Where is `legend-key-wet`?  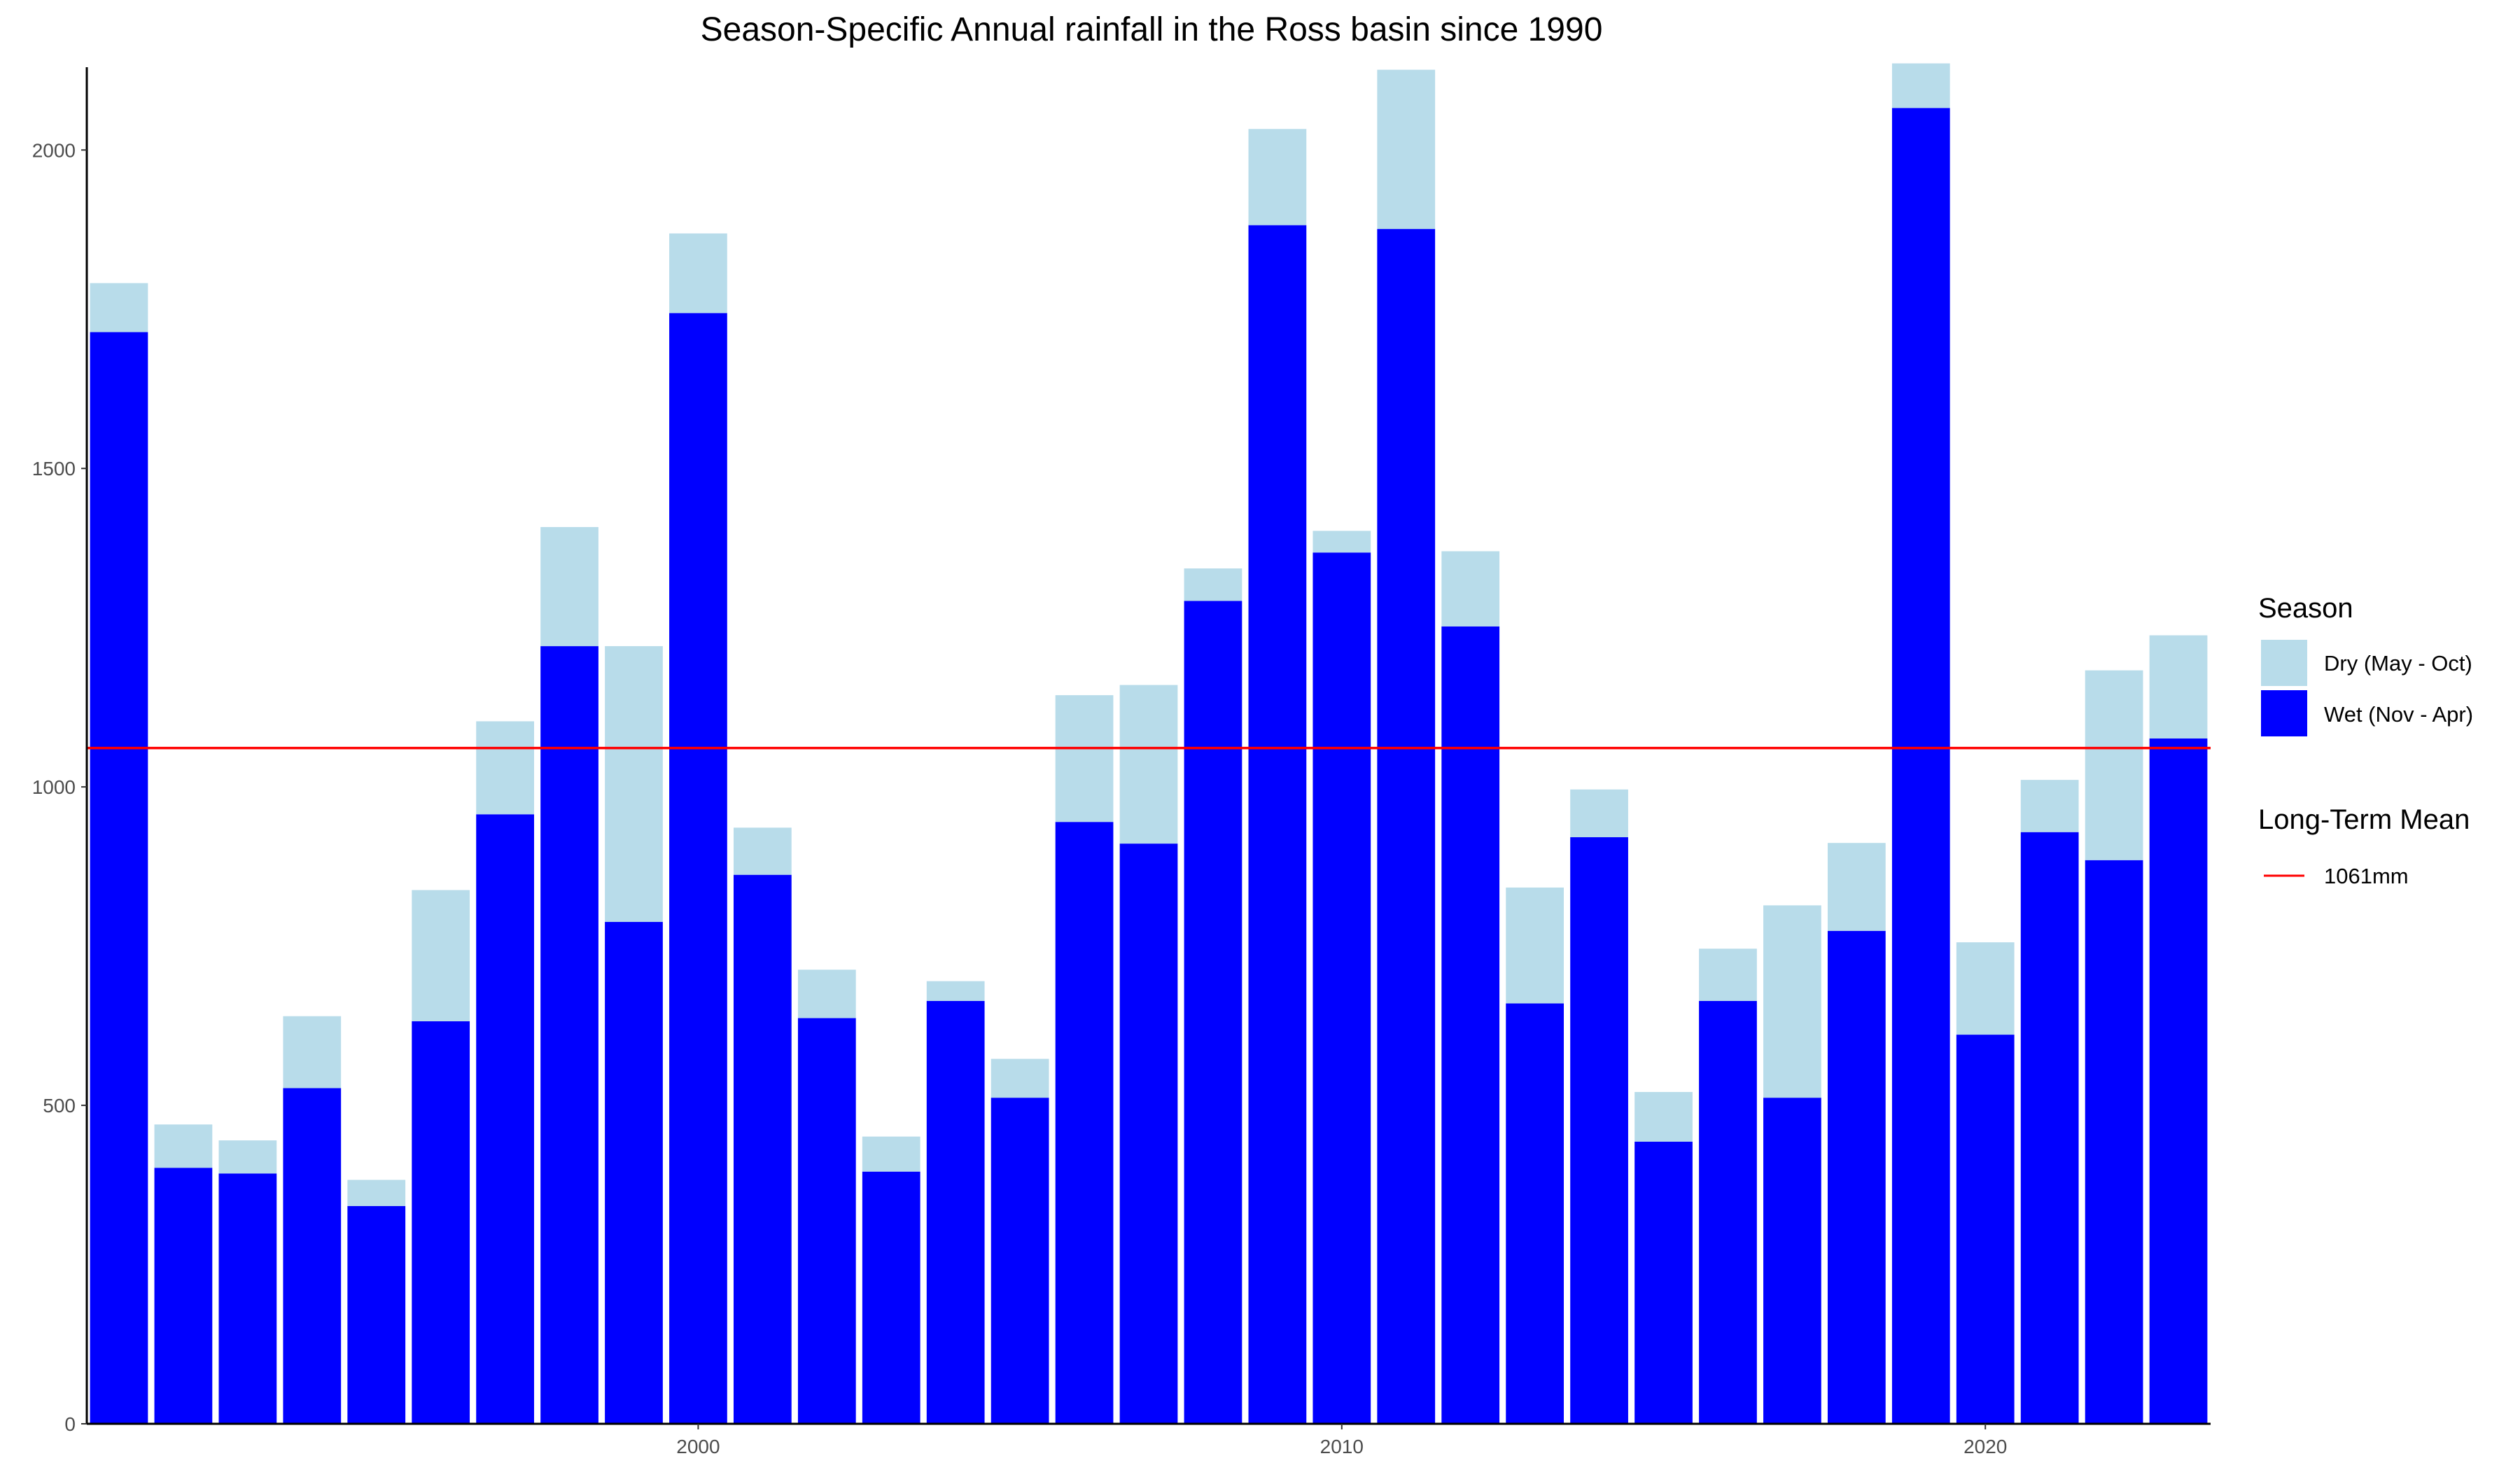 legend-key-wet is located at coordinates (2284, 713).